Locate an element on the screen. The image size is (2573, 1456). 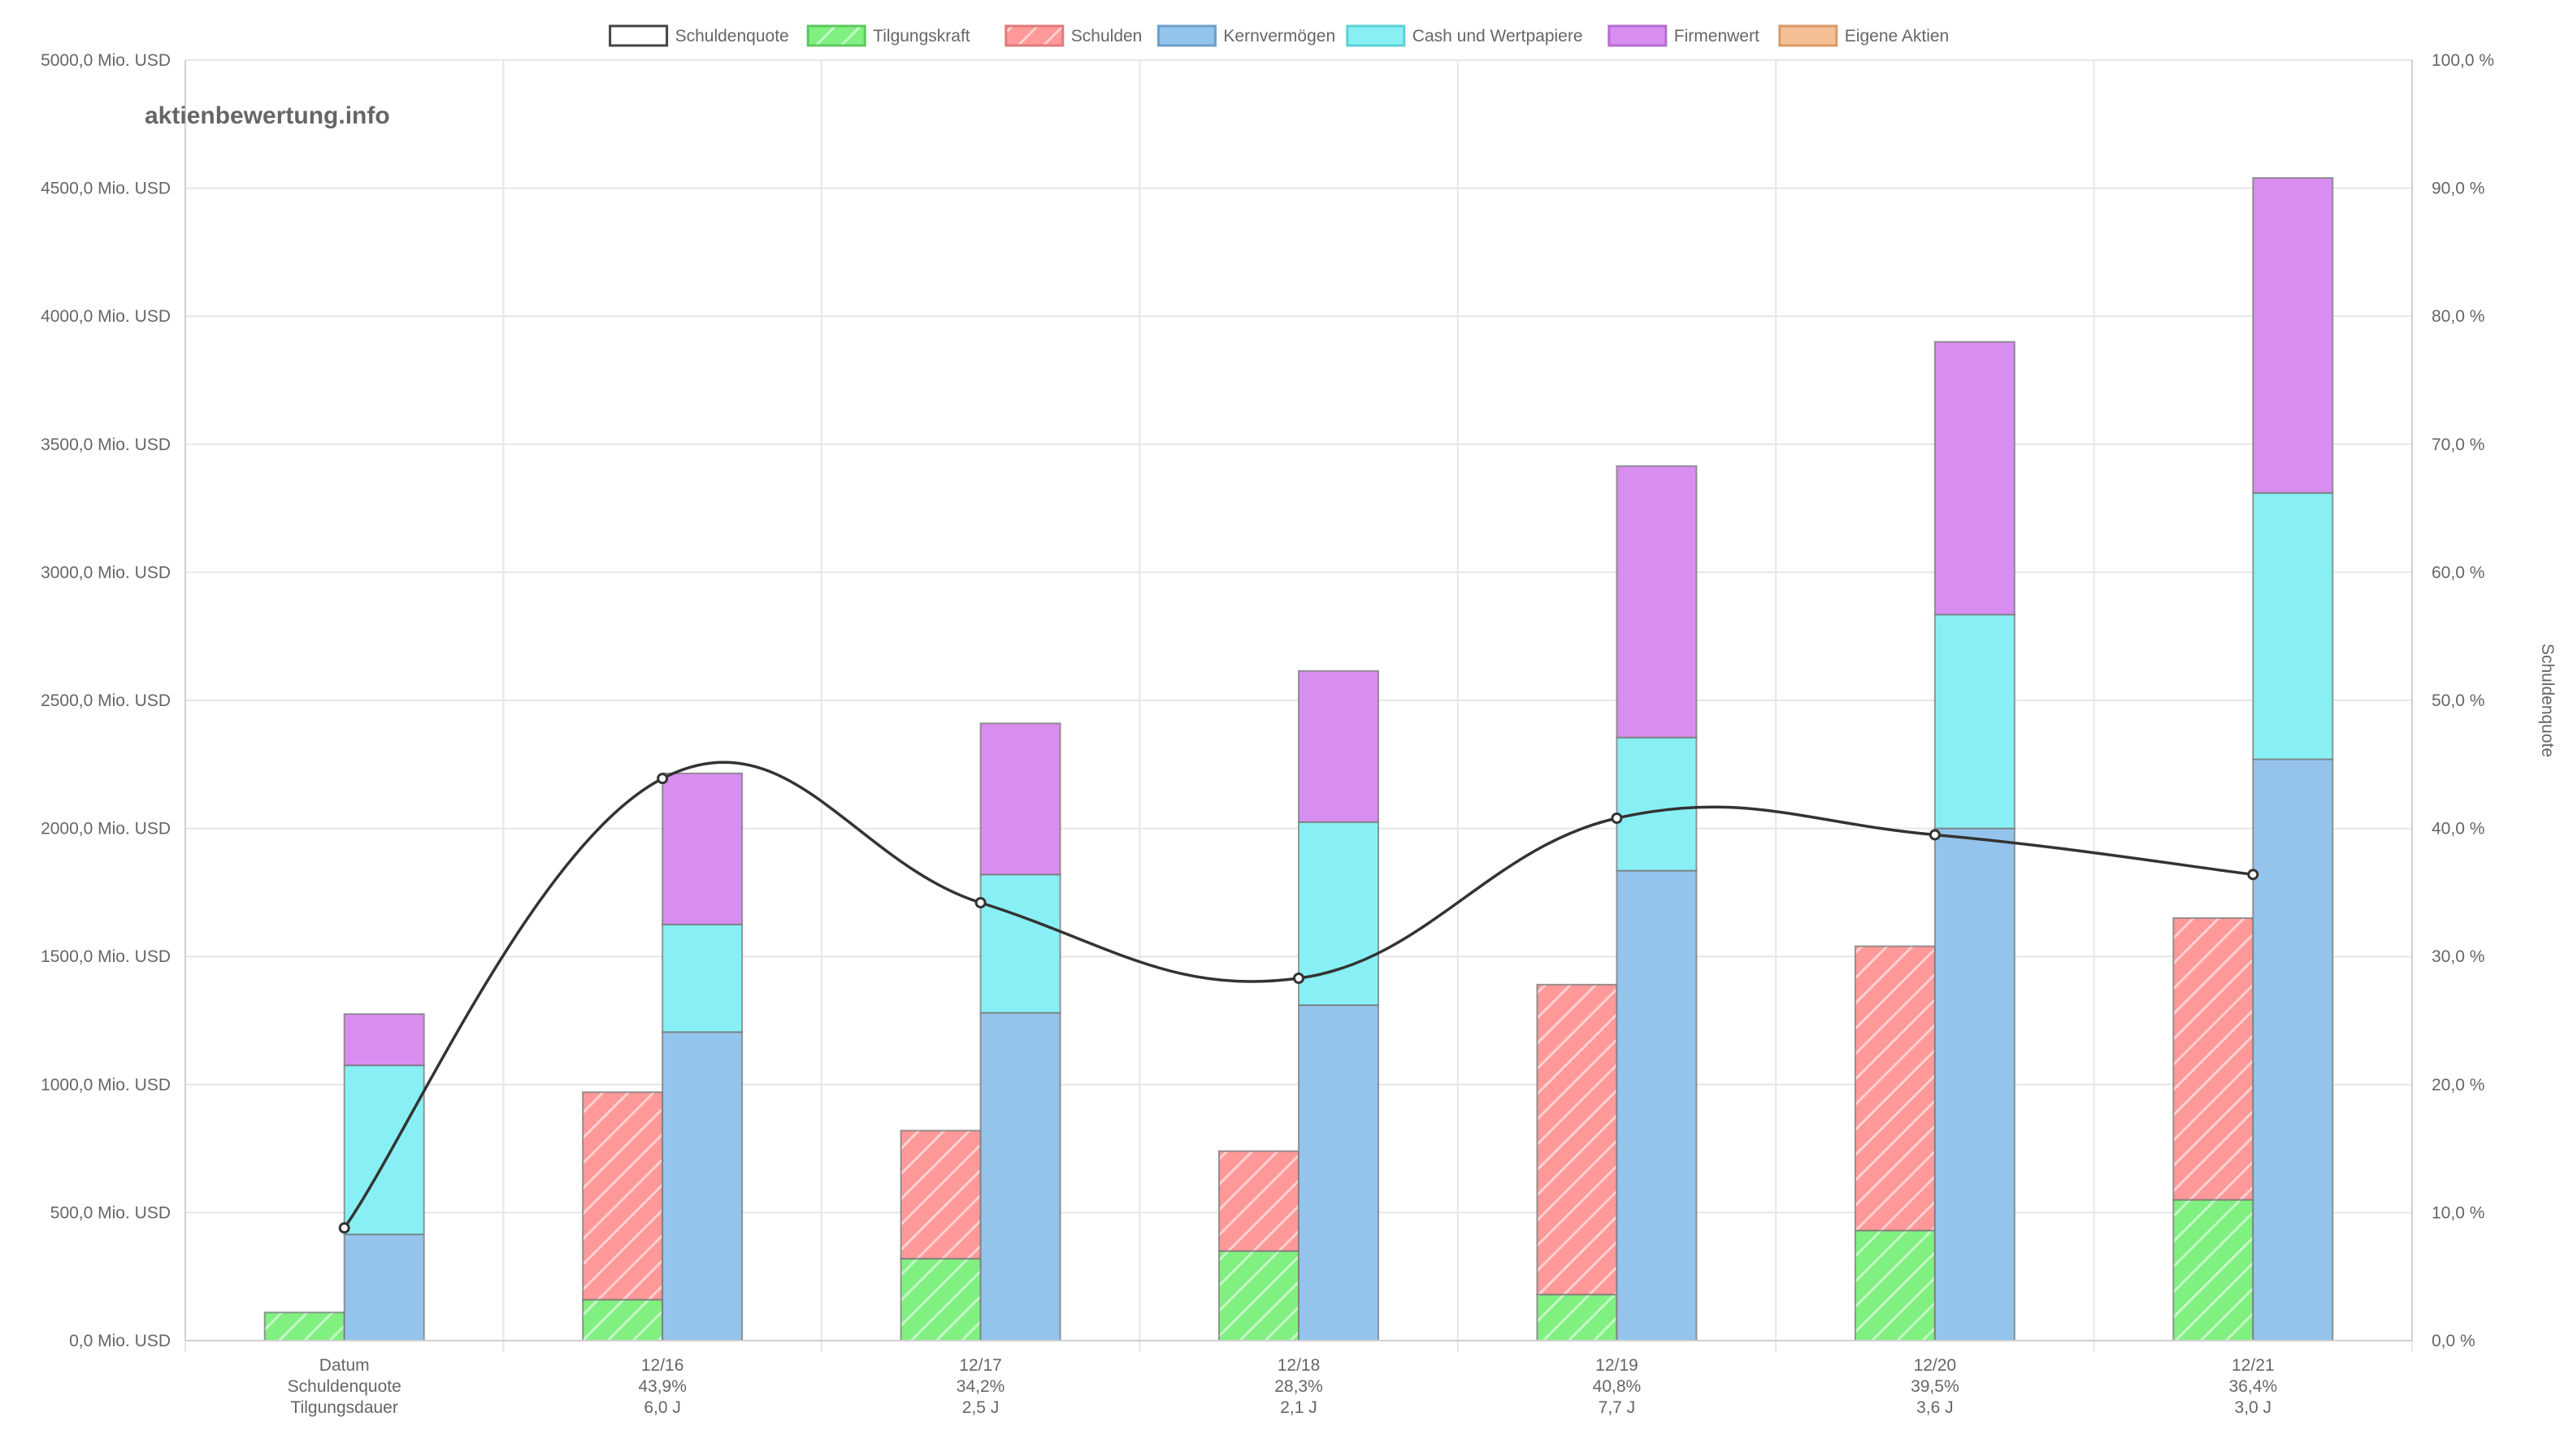
legend-swatch-schulden is located at coordinates (1034, 35).